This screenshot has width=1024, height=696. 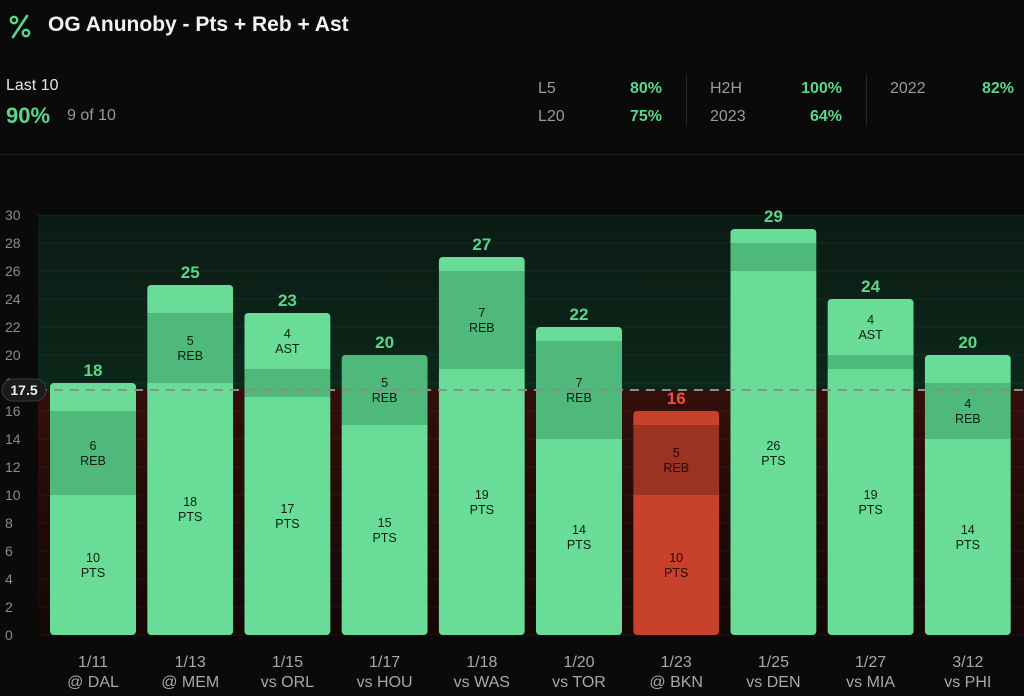 What do you see at coordinates (28, 115) in the screenshot?
I see `last-games-hit-rate: 90%` at bounding box center [28, 115].